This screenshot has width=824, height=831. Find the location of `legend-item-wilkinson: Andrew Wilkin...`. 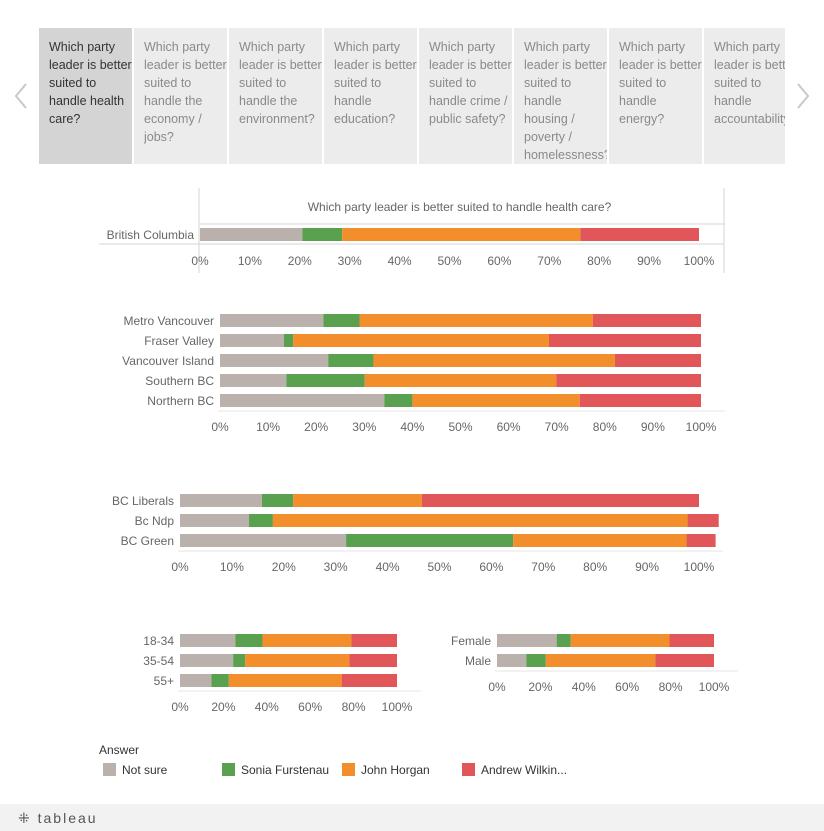

legend-item-wilkinson: Andrew Wilkin... is located at coordinates (514, 771).